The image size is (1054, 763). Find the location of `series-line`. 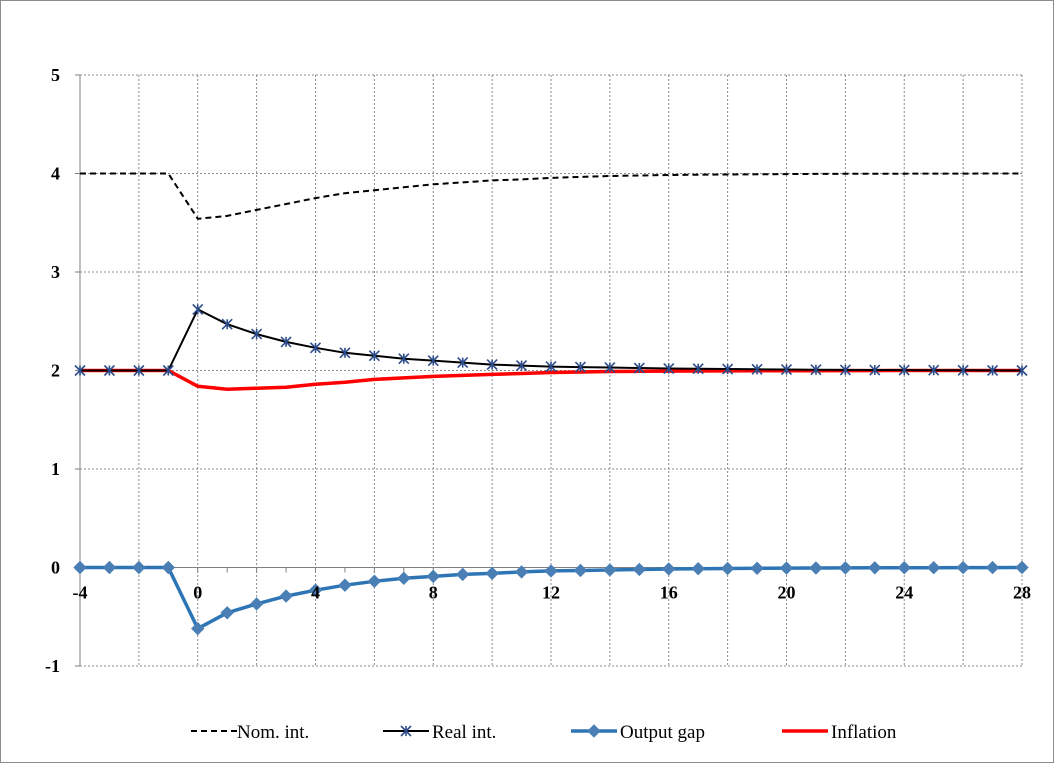

series-line is located at coordinates (551, 196).